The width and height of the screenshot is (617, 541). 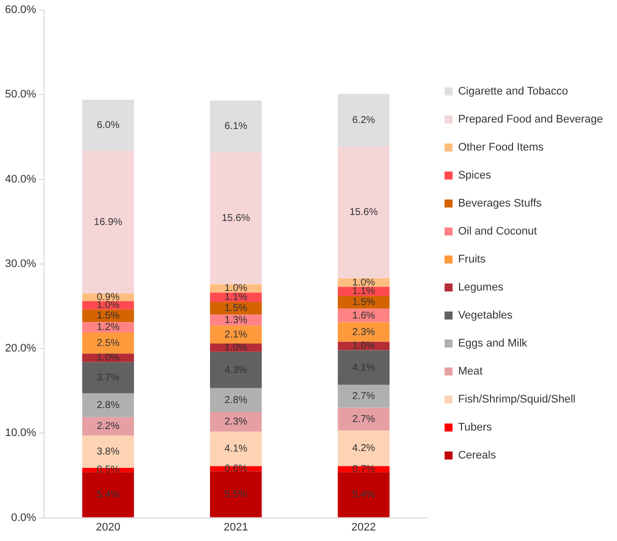 What do you see at coordinates (481, 288) in the screenshot?
I see `legend-label: Legumes` at bounding box center [481, 288].